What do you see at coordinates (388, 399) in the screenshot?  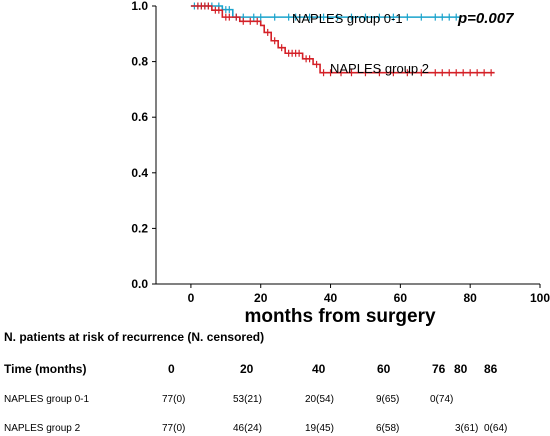 I see `risk-cell: 9(65)` at bounding box center [388, 399].